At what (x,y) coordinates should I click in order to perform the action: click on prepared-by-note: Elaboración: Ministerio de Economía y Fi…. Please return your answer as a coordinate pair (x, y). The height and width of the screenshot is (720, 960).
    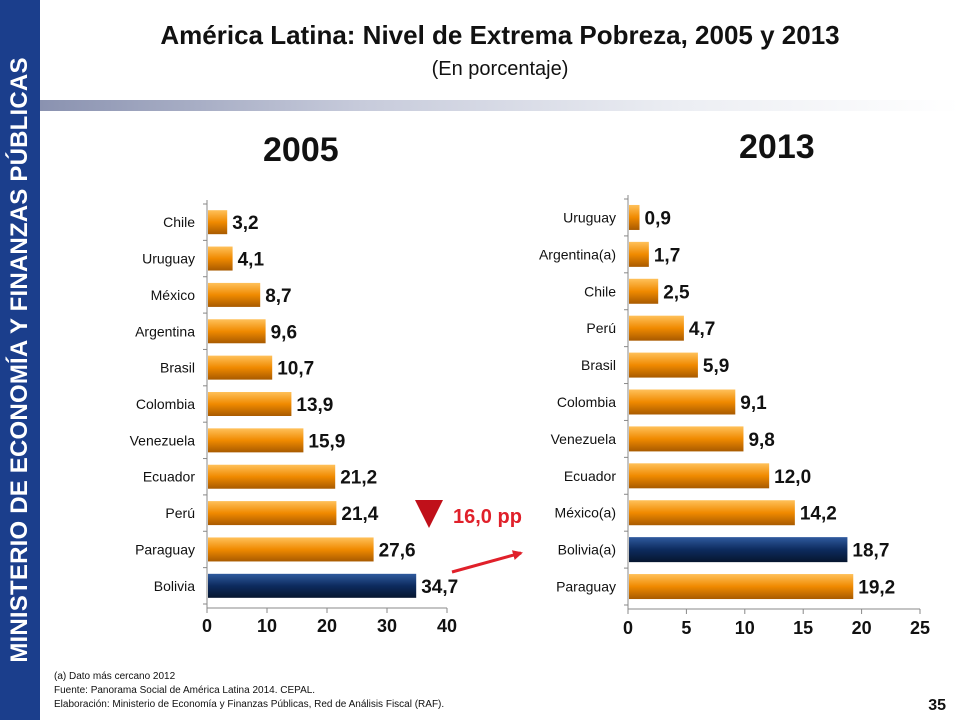
    Looking at the image, I should click on (249, 704).